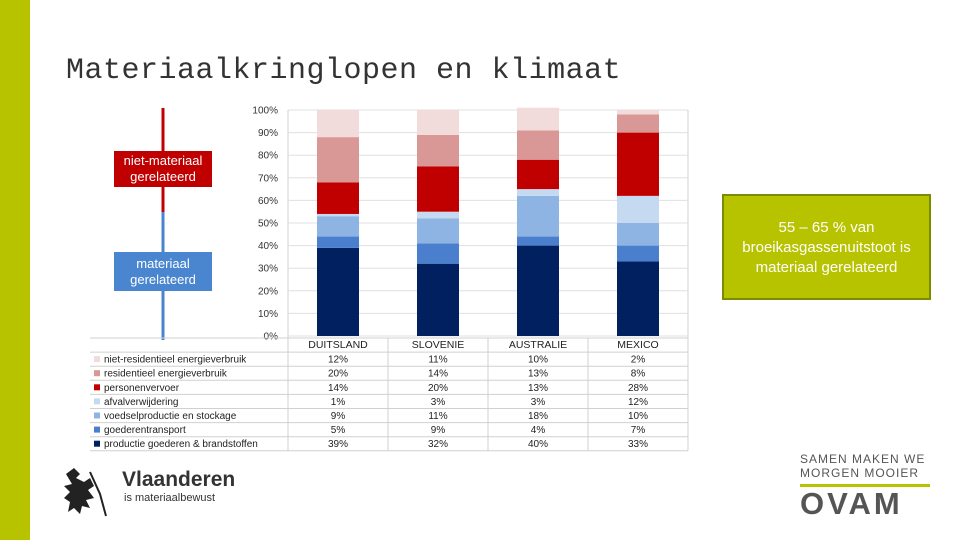  Describe the element at coordinates (170, 416) in the screenshot. I see `legend-series-name: voedselproductie en stockage` at that location.